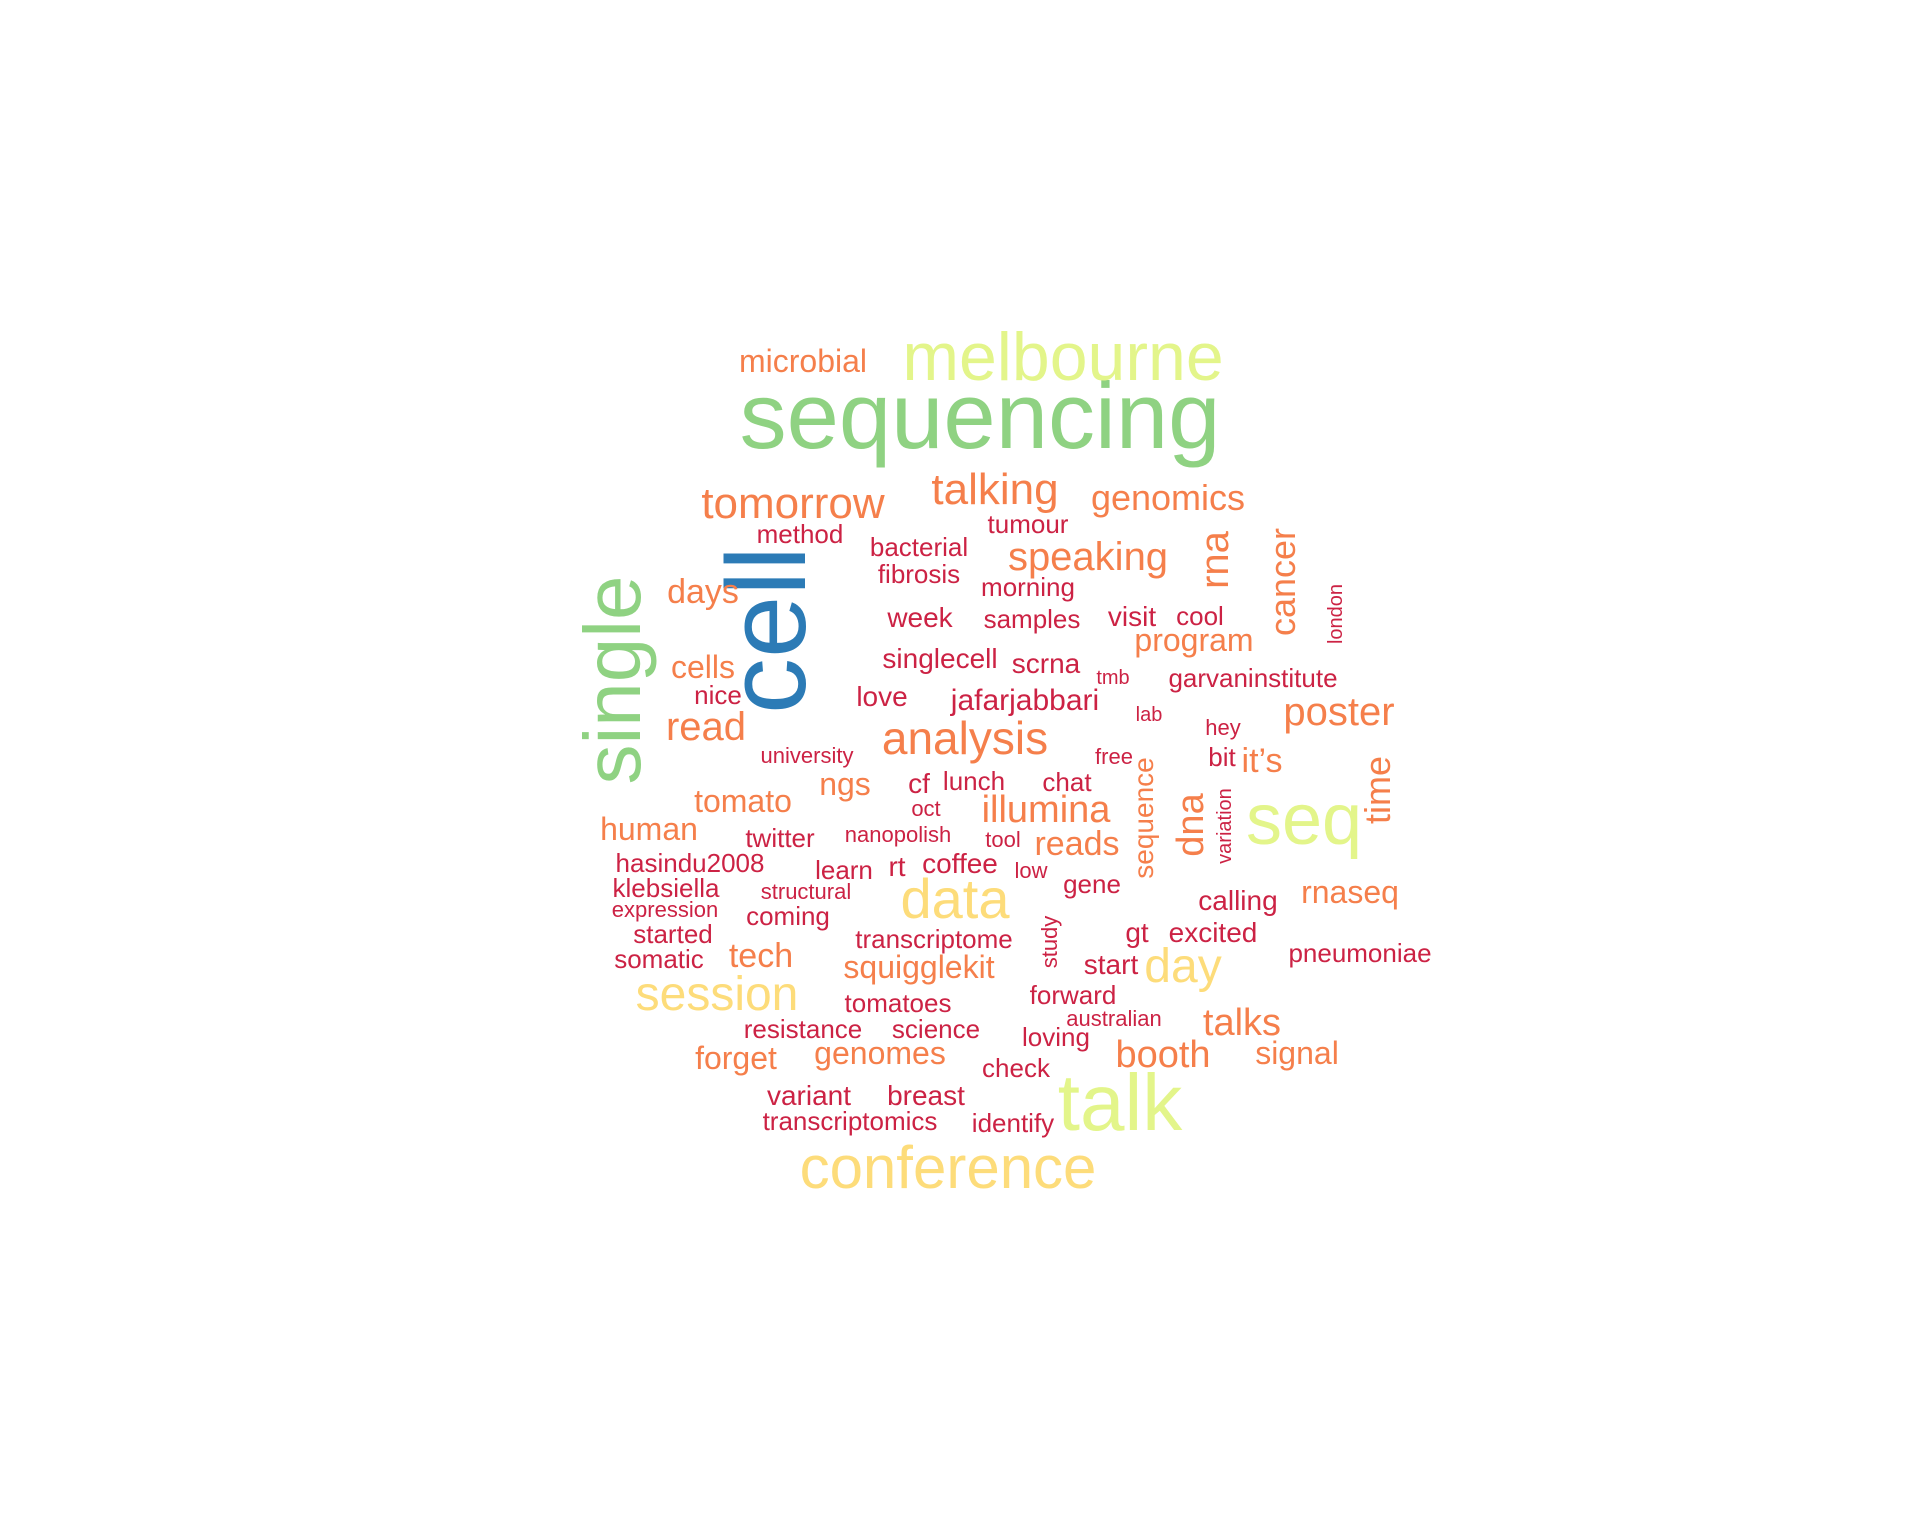 This screenshot has width=1920, height=1536. Describe the element at coordinates (1024, 700) in the screenshot. I see `word-jafarjabbari: jafarjabbari` at that location.